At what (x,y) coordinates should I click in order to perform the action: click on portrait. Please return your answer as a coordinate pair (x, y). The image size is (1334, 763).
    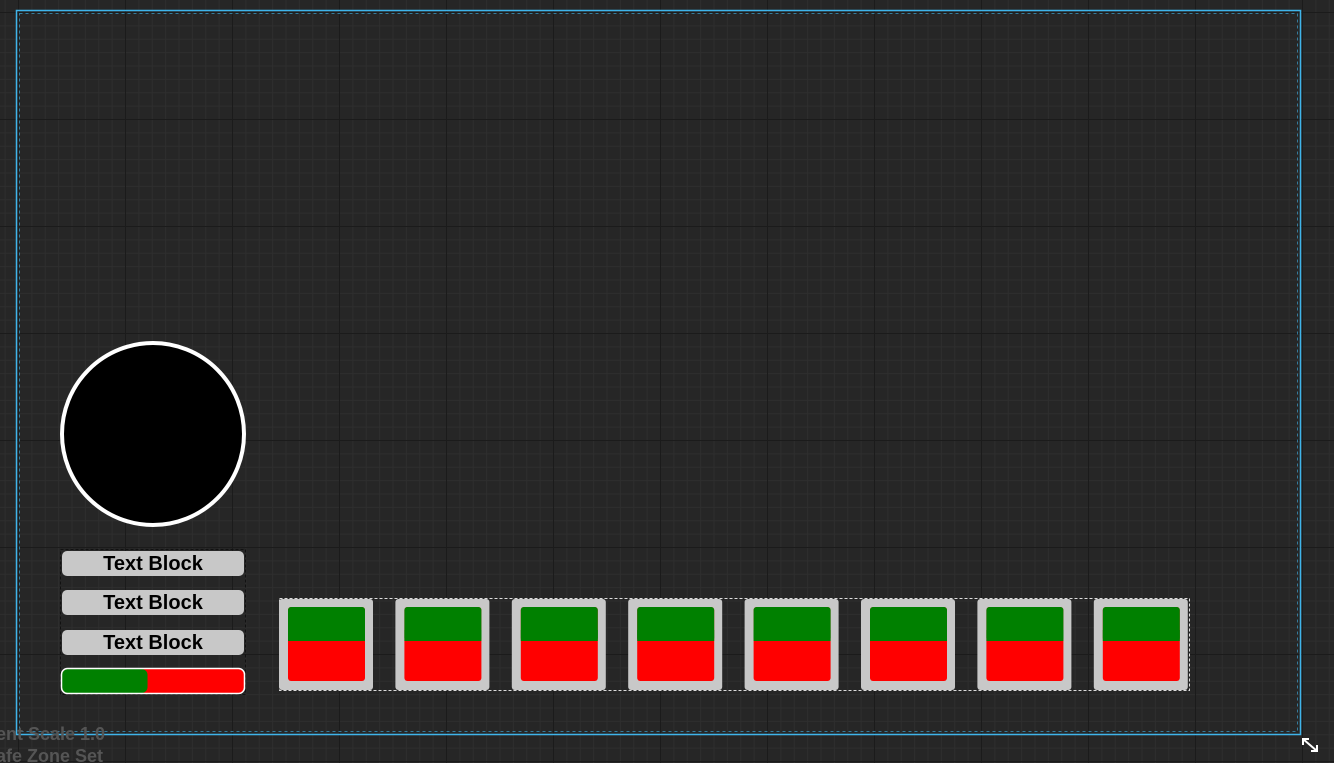
    Looking at the image, I should click on (153, 434).